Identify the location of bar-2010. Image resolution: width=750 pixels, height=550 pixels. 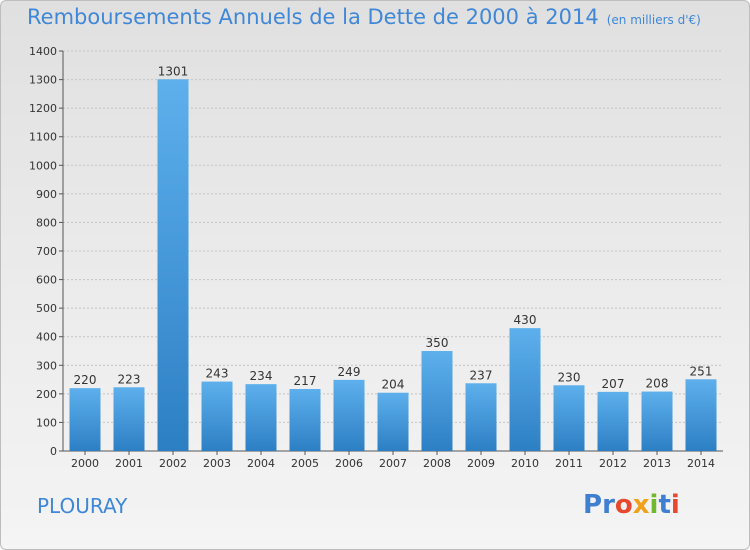
(525, 389).